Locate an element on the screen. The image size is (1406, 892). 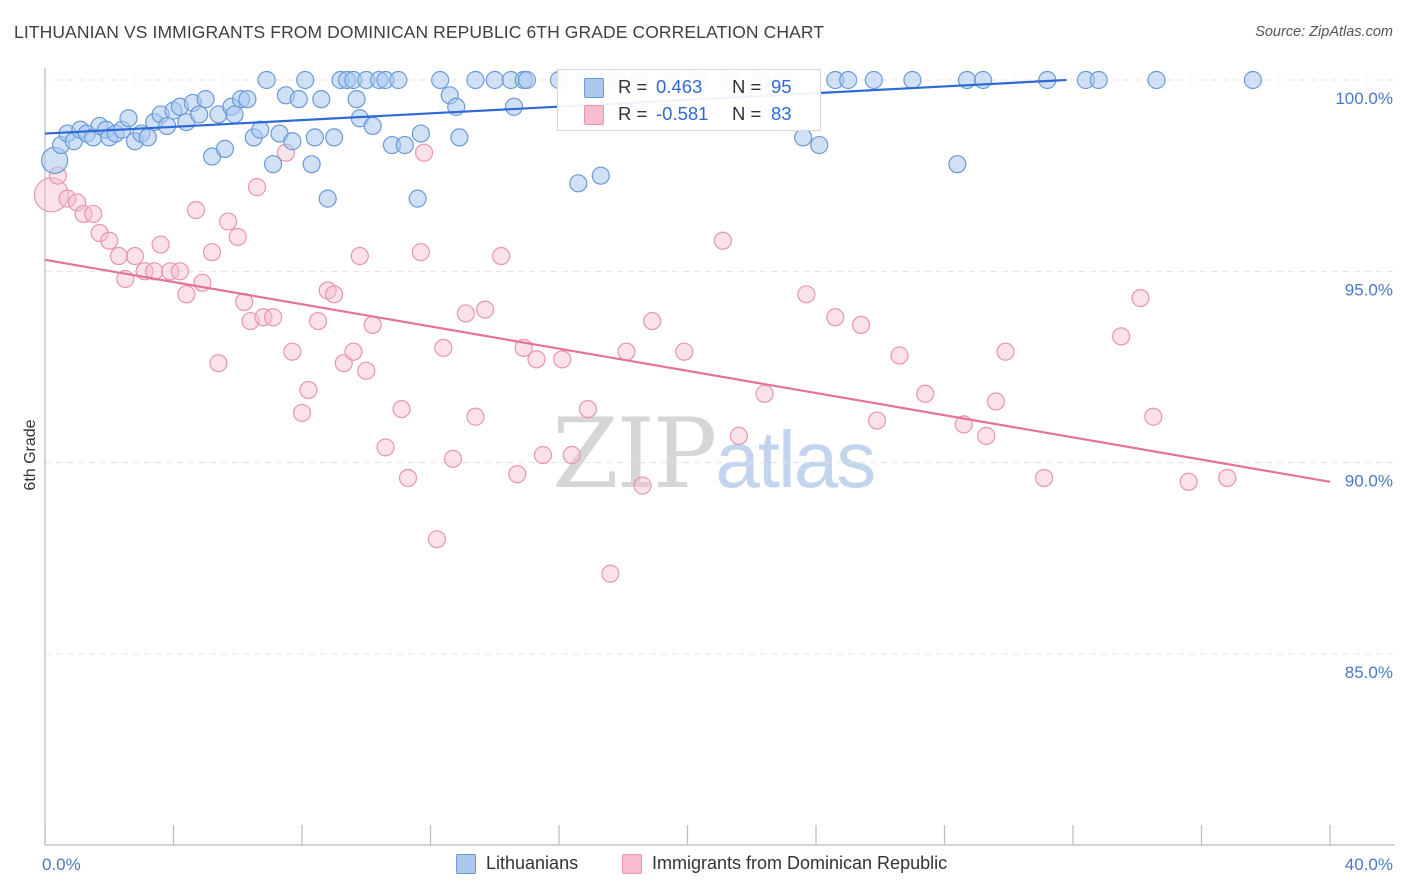
legend-r-value: 0.463 is located at coordinates (679, 86).